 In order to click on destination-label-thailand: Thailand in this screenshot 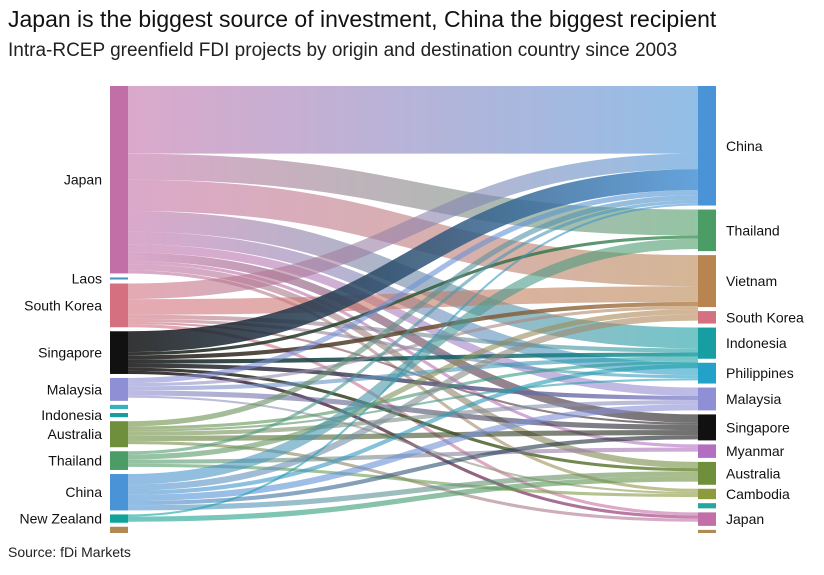, I will do `click(753, 230)`.